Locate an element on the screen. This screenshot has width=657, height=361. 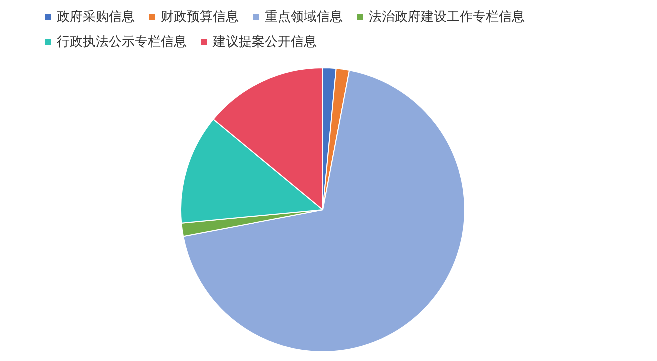
legend-label: 行政执法公示专栏信息 is located at coordinates (122, 42).